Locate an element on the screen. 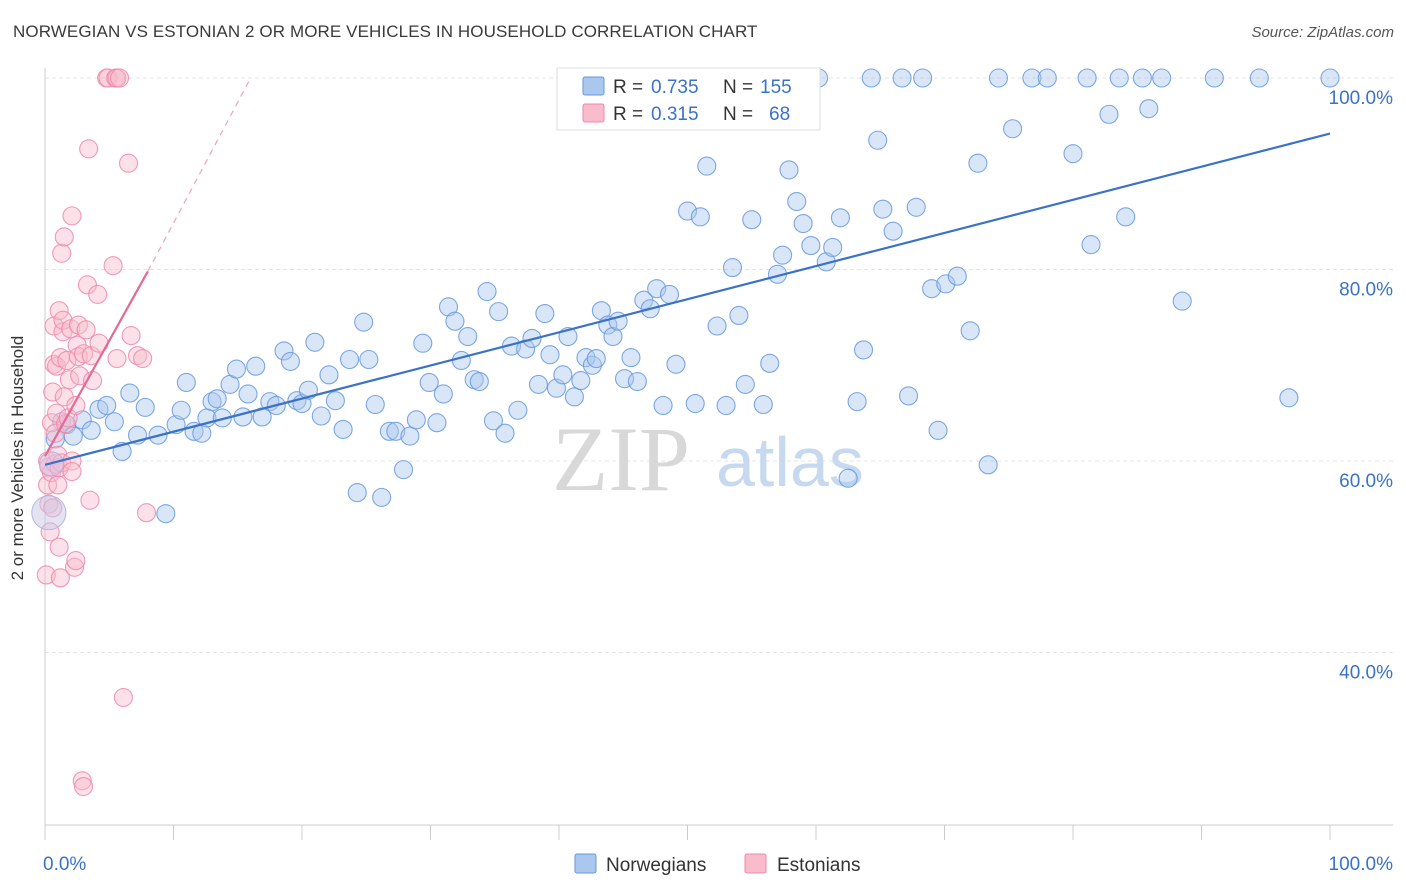 The width and height of the screenshot is (1406, 892). estonians-n-value: 68 is located at coordinates (779, 114).